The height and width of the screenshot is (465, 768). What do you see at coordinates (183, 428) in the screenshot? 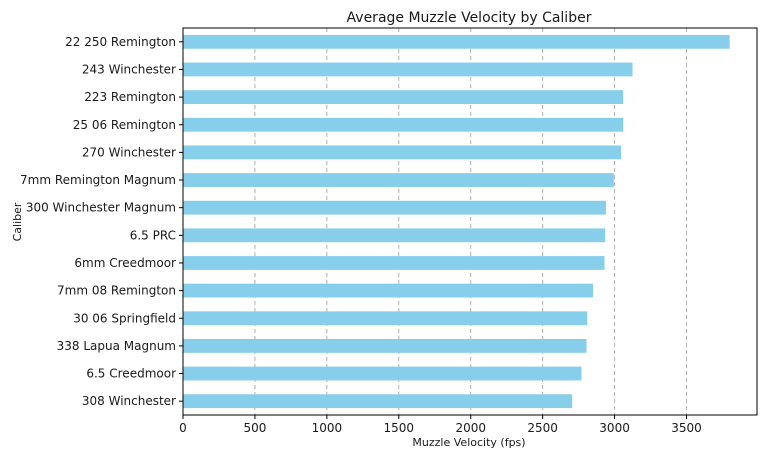
I see `x-tick-label-0: 0` at bounding box center [183, 428].